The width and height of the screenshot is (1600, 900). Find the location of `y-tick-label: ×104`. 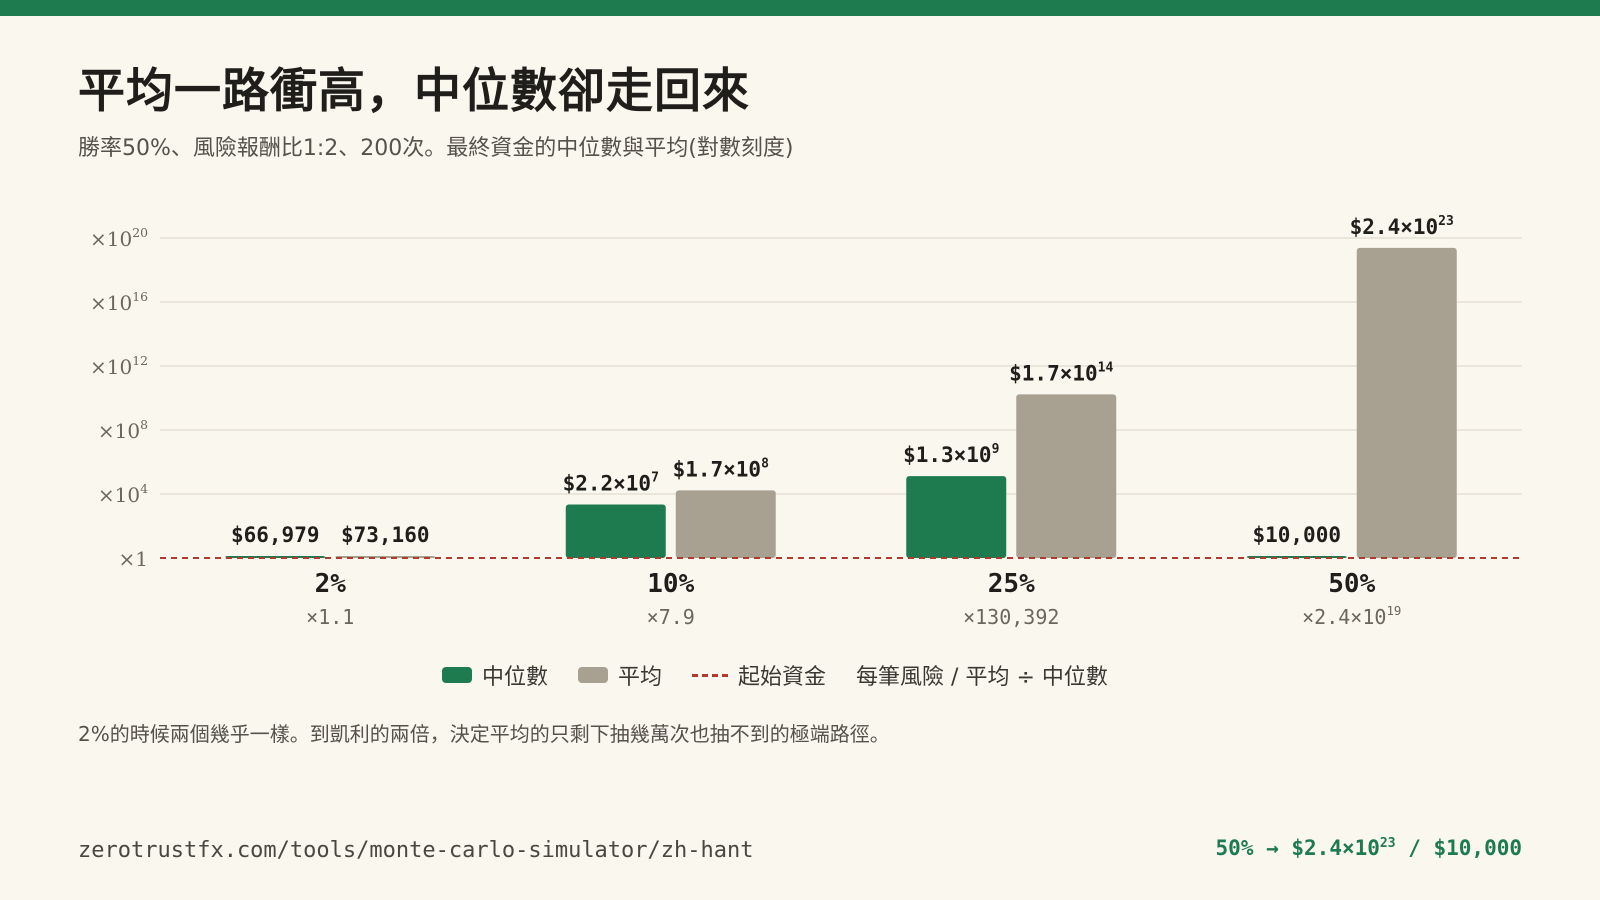

y-tick-label: ×104 is located at coordinates (123, 494).